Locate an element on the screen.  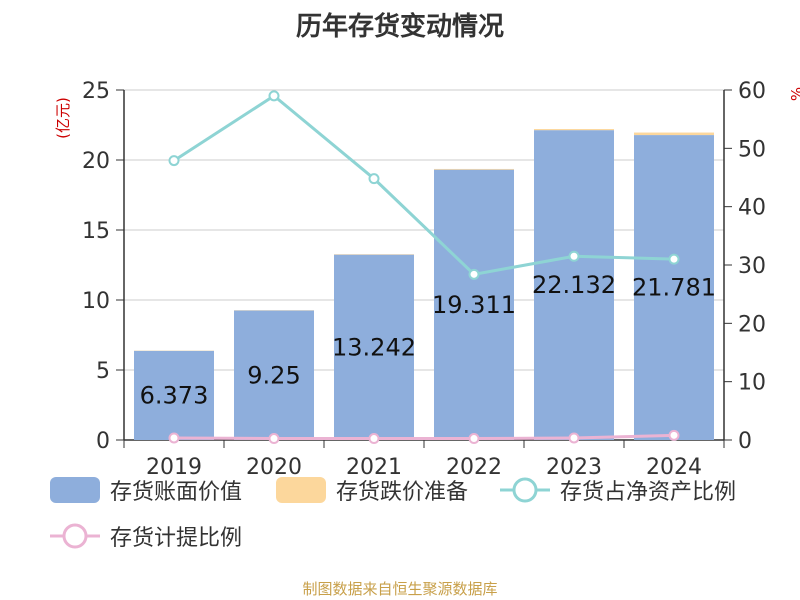
bar-data-label: 13.242 is located at coordinates (374, 347).